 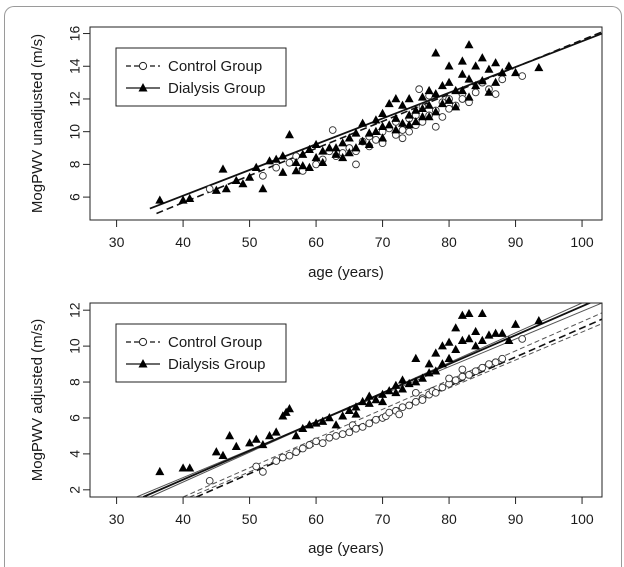 What do you see at coordinates (183, 242) in the screenshot?
I see `x-tick-label: 40` at bounding box center [183, 242].